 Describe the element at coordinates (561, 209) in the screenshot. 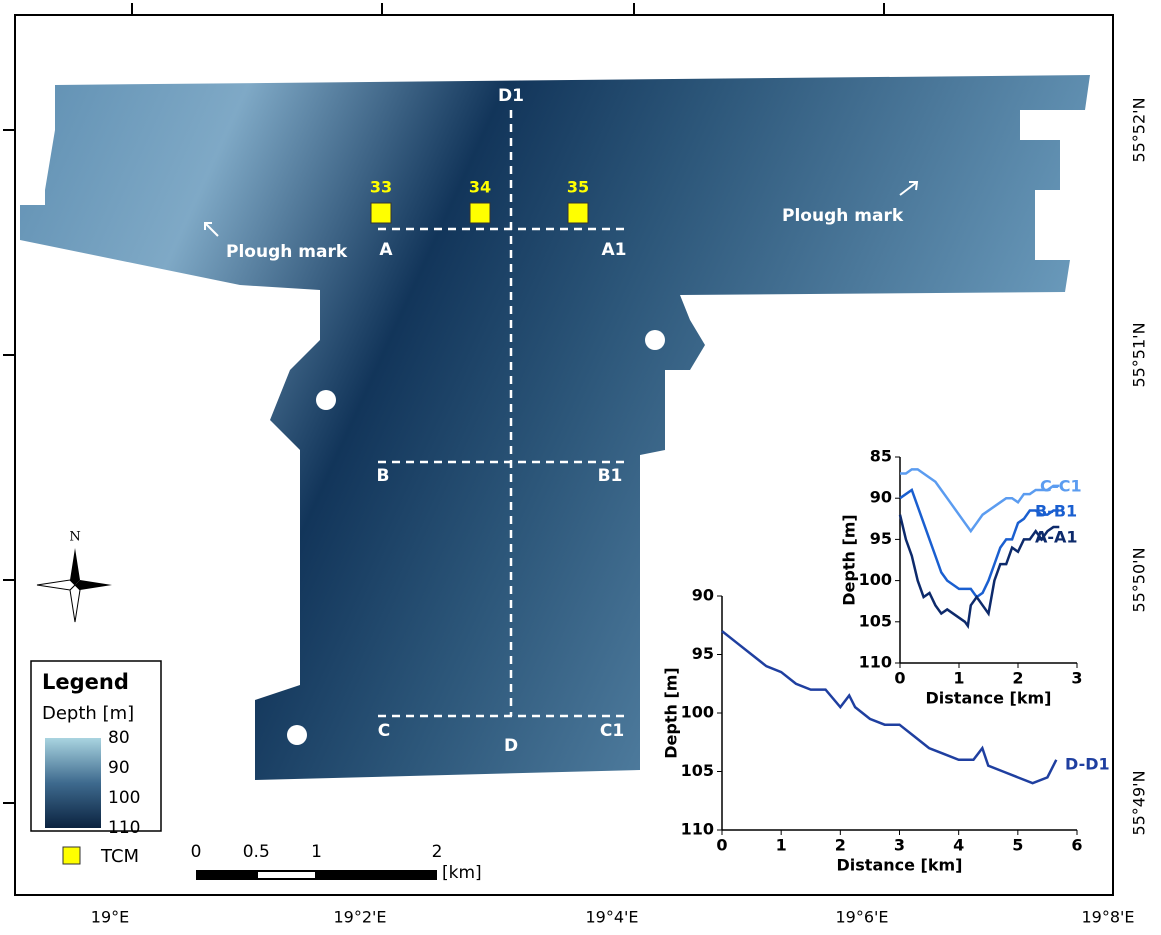

I see `arrows` at that location.